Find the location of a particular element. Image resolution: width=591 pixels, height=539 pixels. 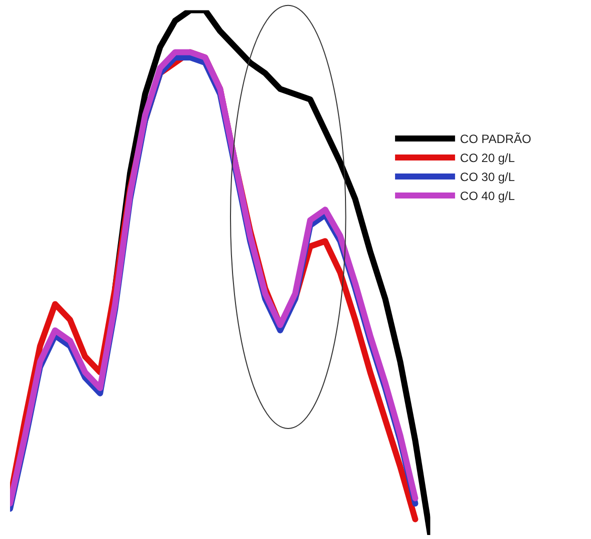

legend-label: CO 30 g/L is located at coordinates (488, 177).